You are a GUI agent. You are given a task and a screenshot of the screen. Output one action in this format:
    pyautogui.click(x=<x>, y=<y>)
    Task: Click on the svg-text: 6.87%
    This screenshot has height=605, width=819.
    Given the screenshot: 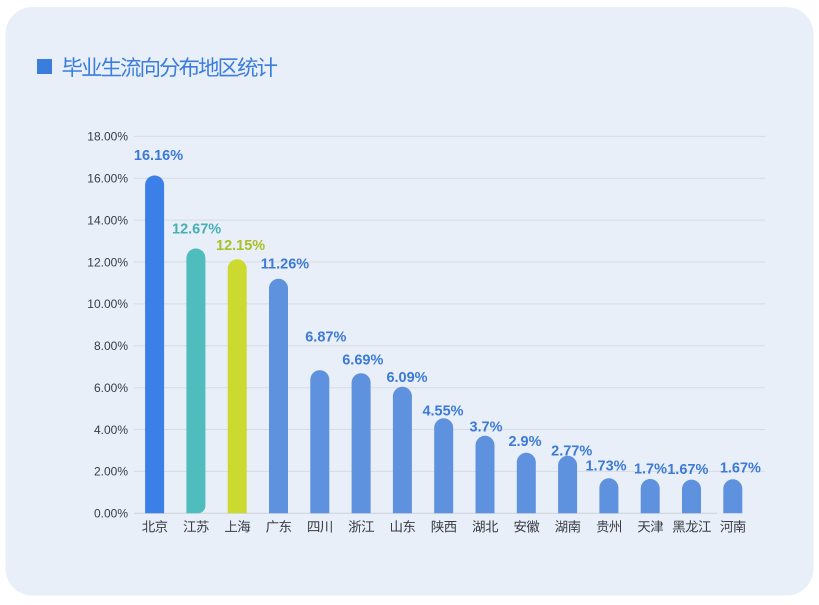 What is the action you would take?
    pyautogui.click(x=325, y=337)
    